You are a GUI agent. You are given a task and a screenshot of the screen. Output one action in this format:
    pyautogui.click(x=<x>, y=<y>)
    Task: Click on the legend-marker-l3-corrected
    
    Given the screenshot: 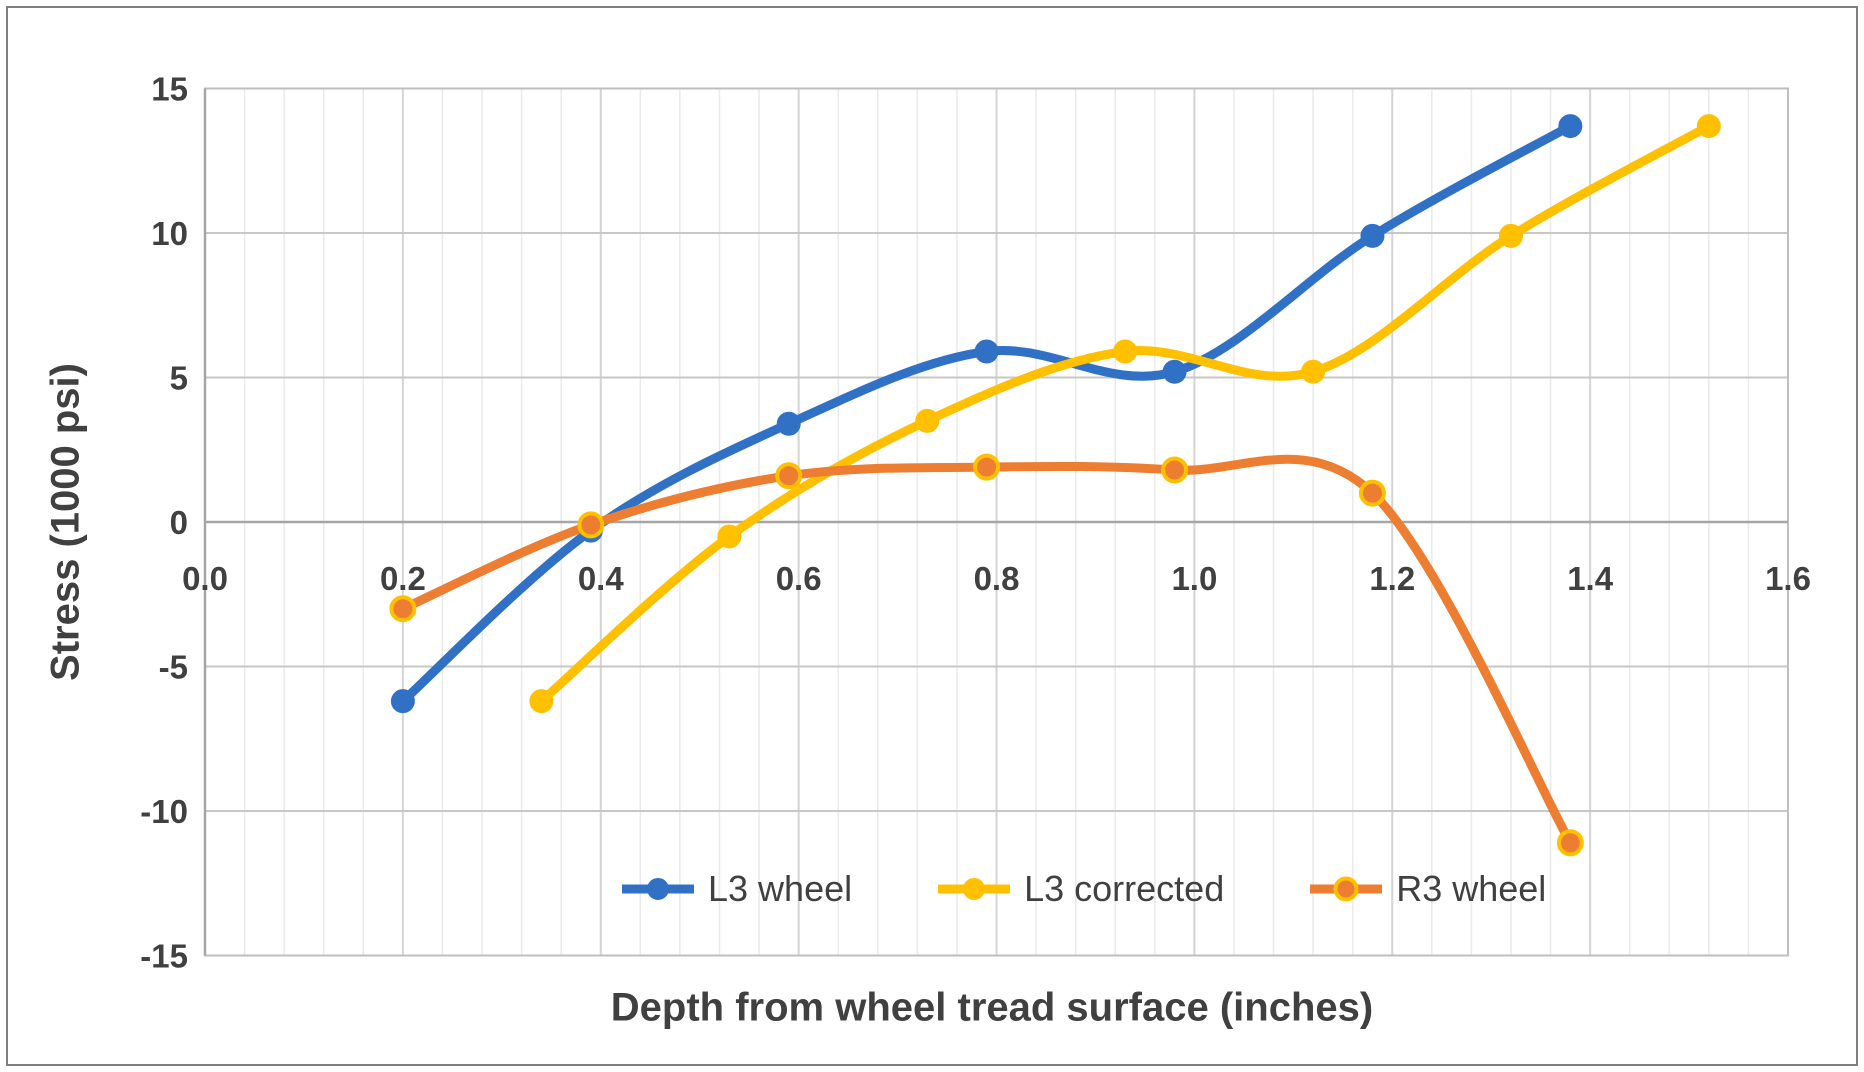 What is the action you would take?
    pyautogui.click(x=974, y=889)
    